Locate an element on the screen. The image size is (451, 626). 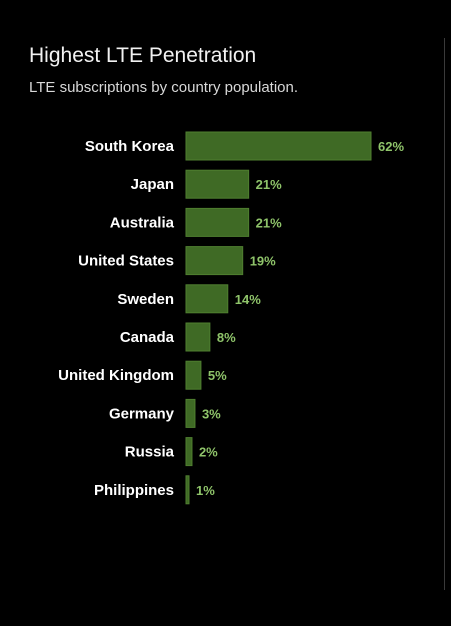
category-label-canada: Canada is located at coordinates (147, 337).